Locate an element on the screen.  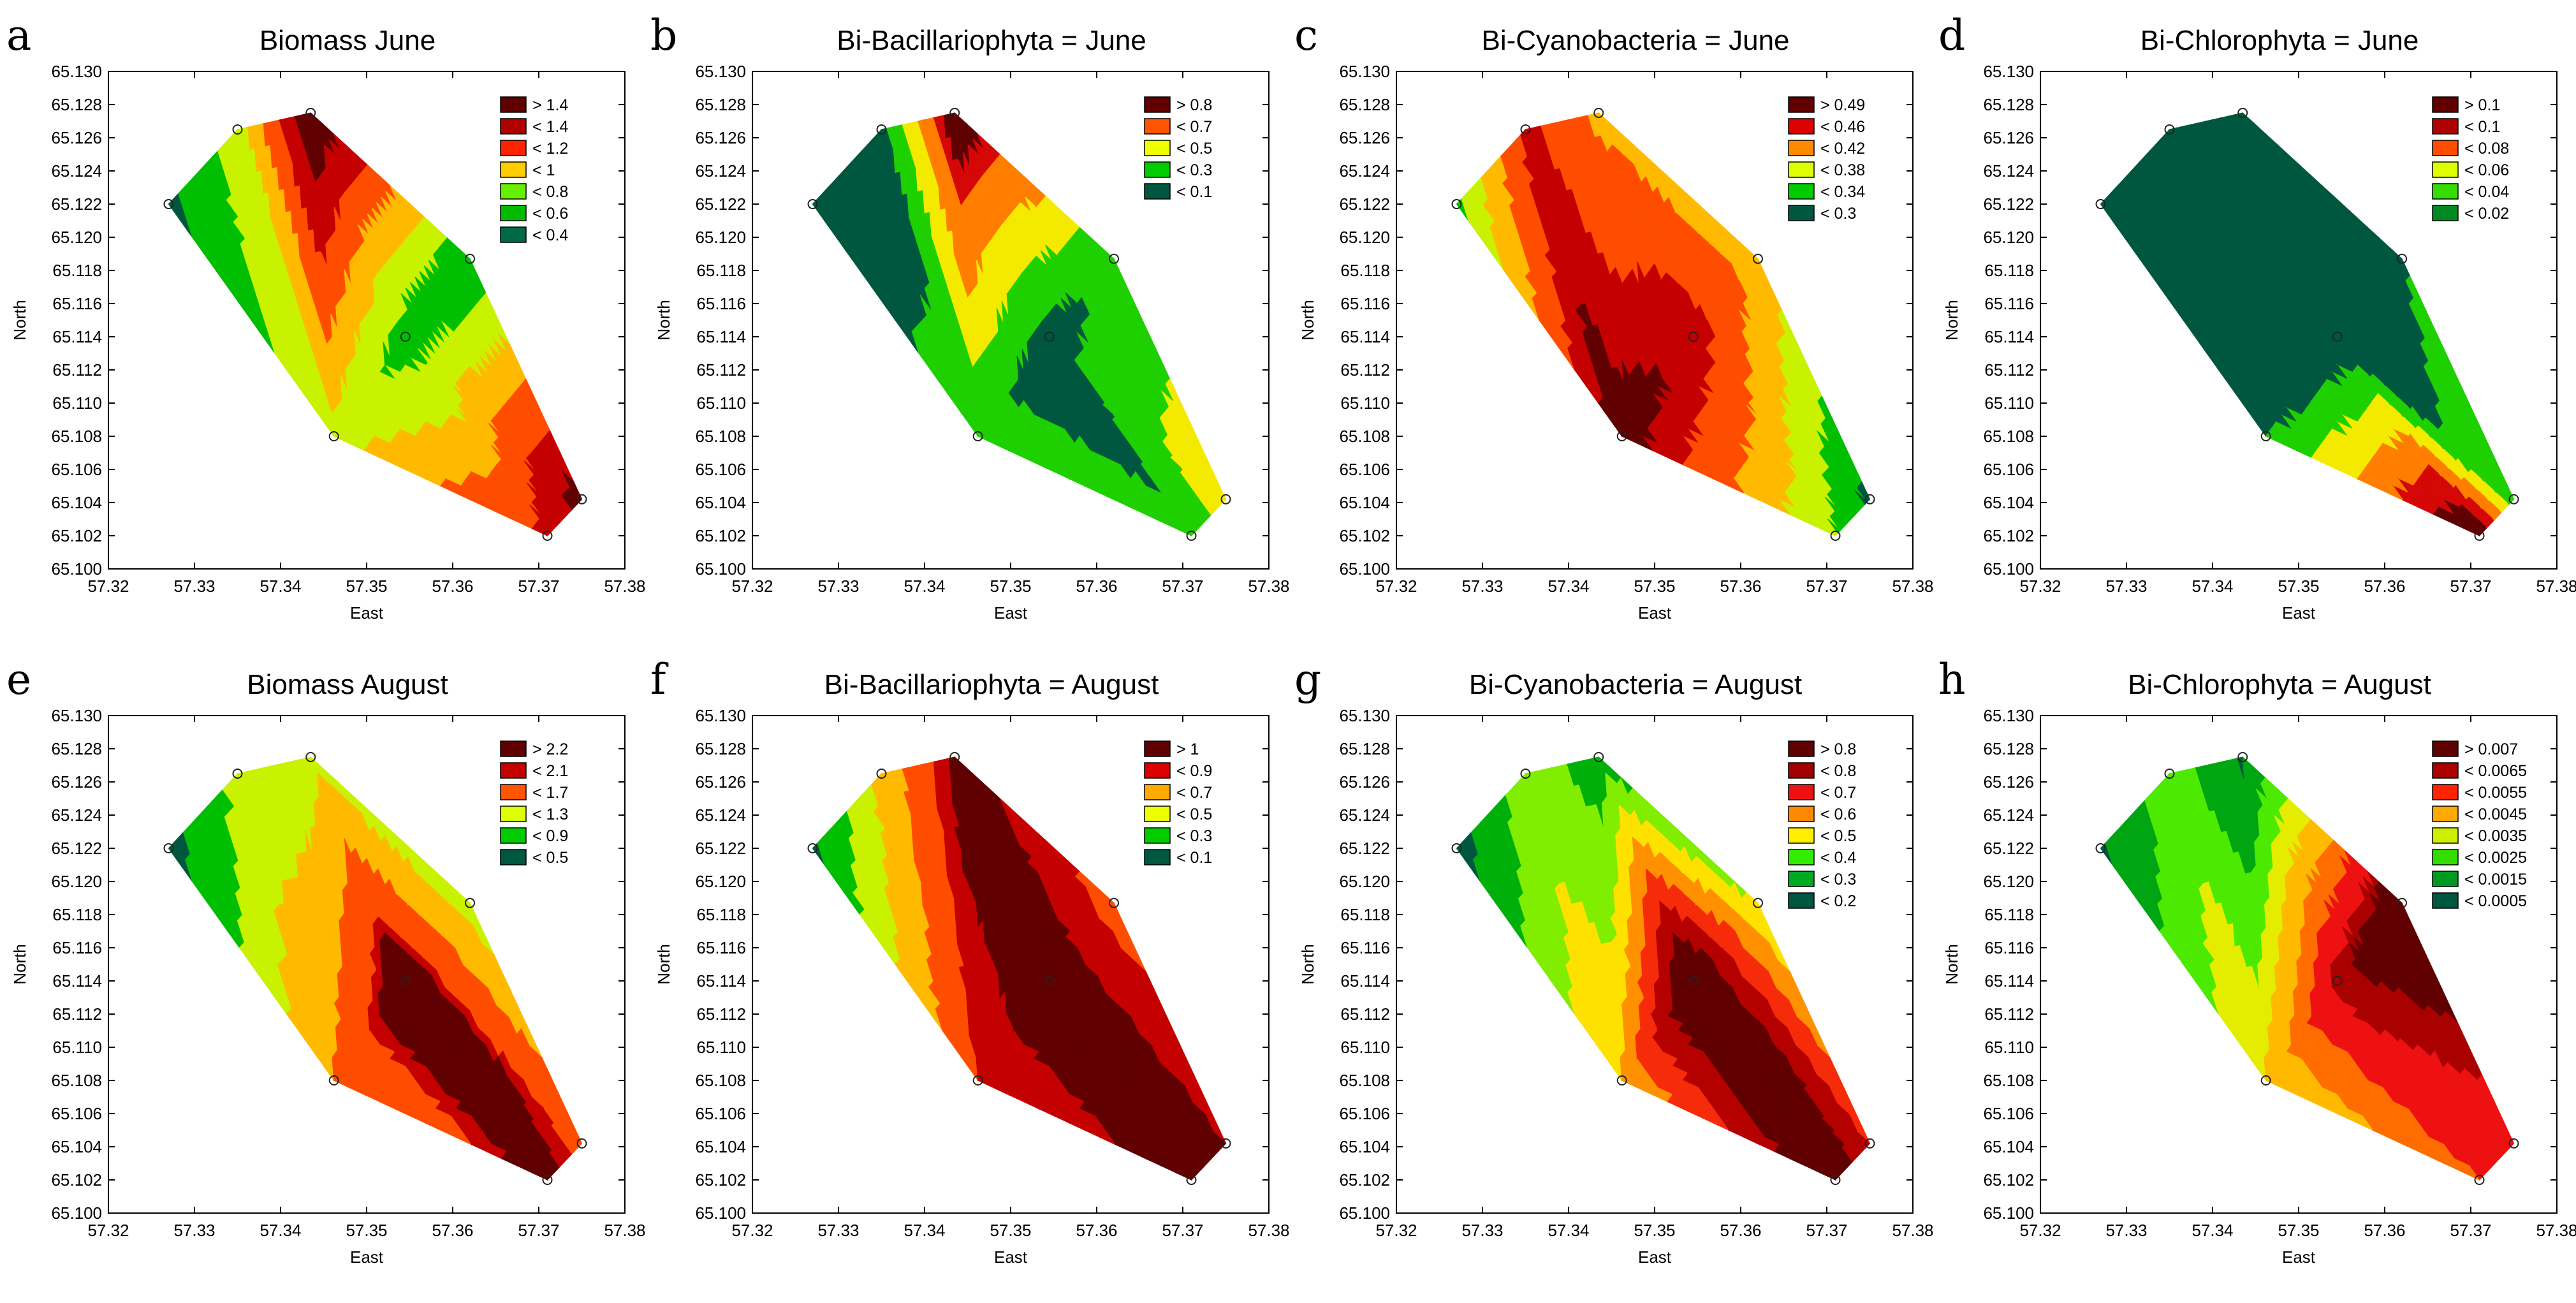
legend-label: < 0.5 is located at coordinates (1838, 836).